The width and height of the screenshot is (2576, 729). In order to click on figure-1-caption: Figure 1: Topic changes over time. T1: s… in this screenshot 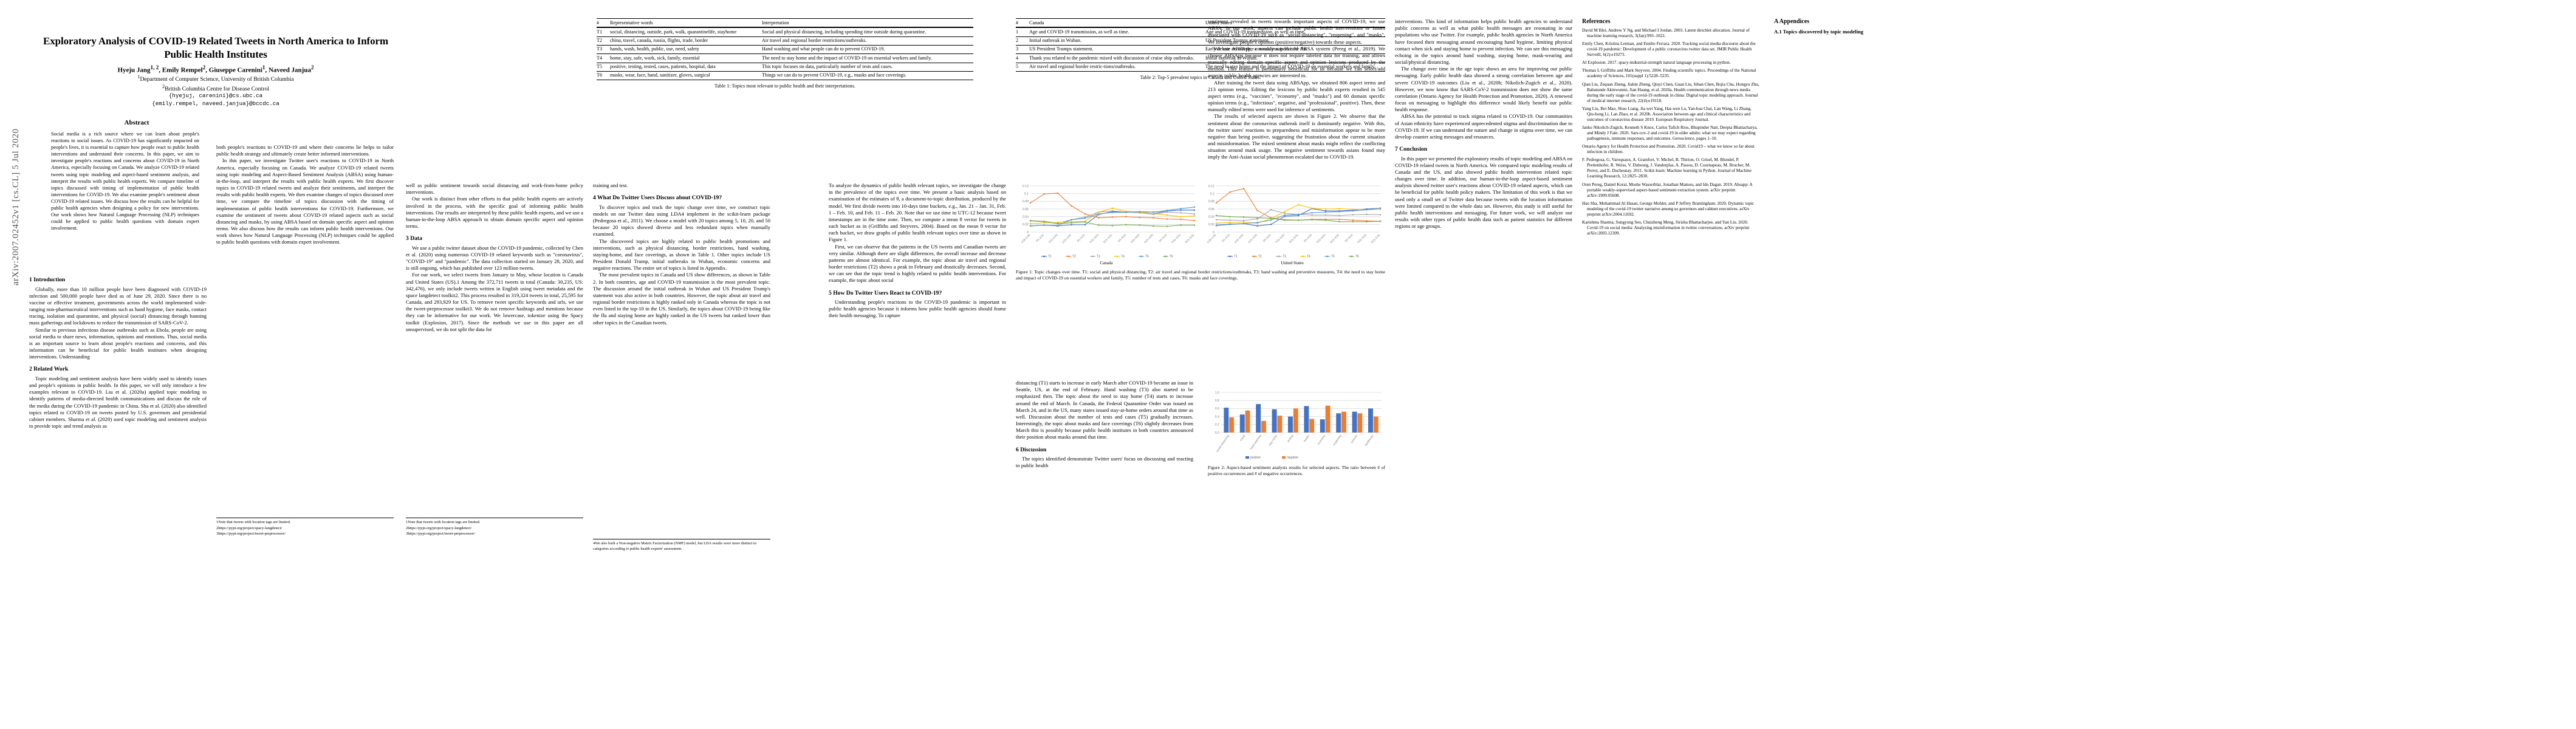, I will do `click(1200, 275)`.